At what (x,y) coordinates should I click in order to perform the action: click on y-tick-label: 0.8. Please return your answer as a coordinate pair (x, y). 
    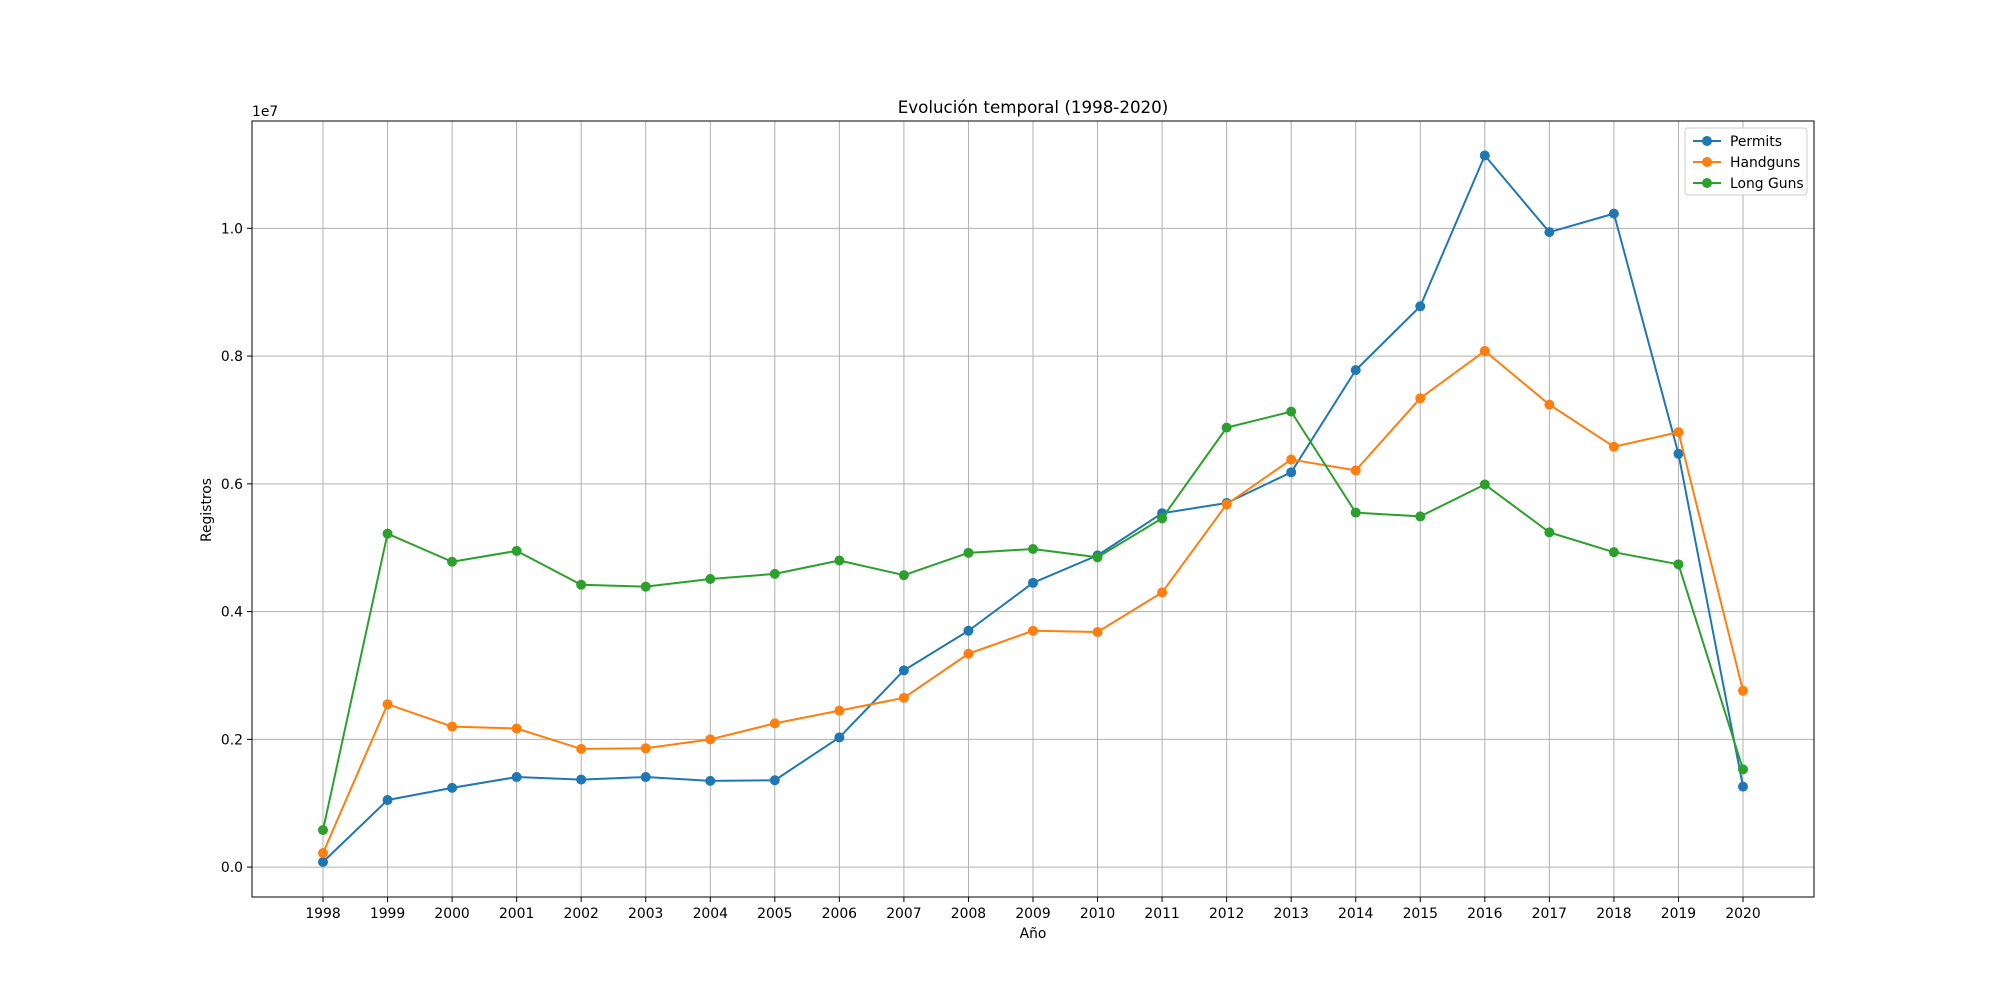
    Looking at the image, I should click on (232, 357).